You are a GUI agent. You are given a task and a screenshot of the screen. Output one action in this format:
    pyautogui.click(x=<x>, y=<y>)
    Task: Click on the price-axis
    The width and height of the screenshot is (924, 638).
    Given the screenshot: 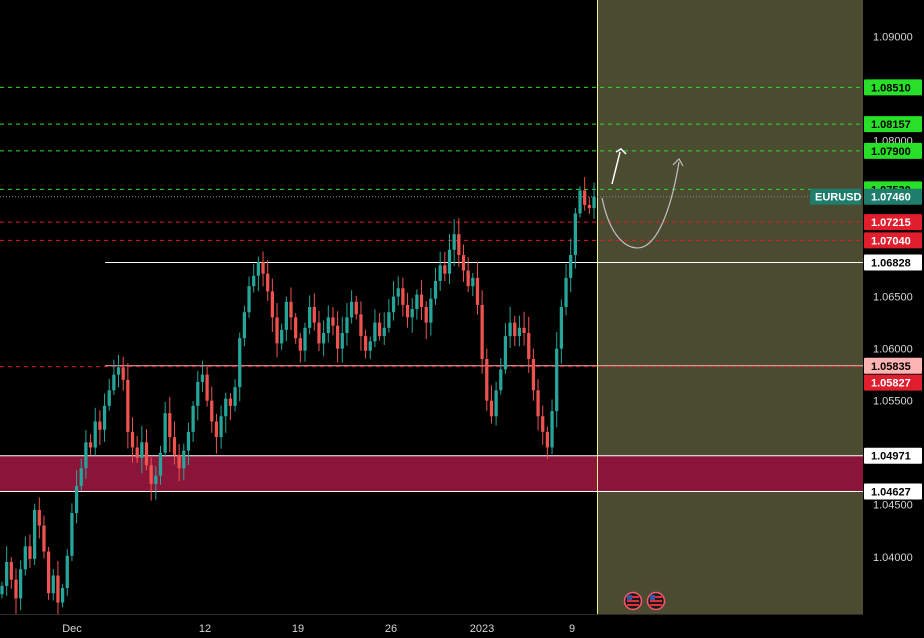 What is the action you would take?
    pyautogui.click(x=893, y=307)
    